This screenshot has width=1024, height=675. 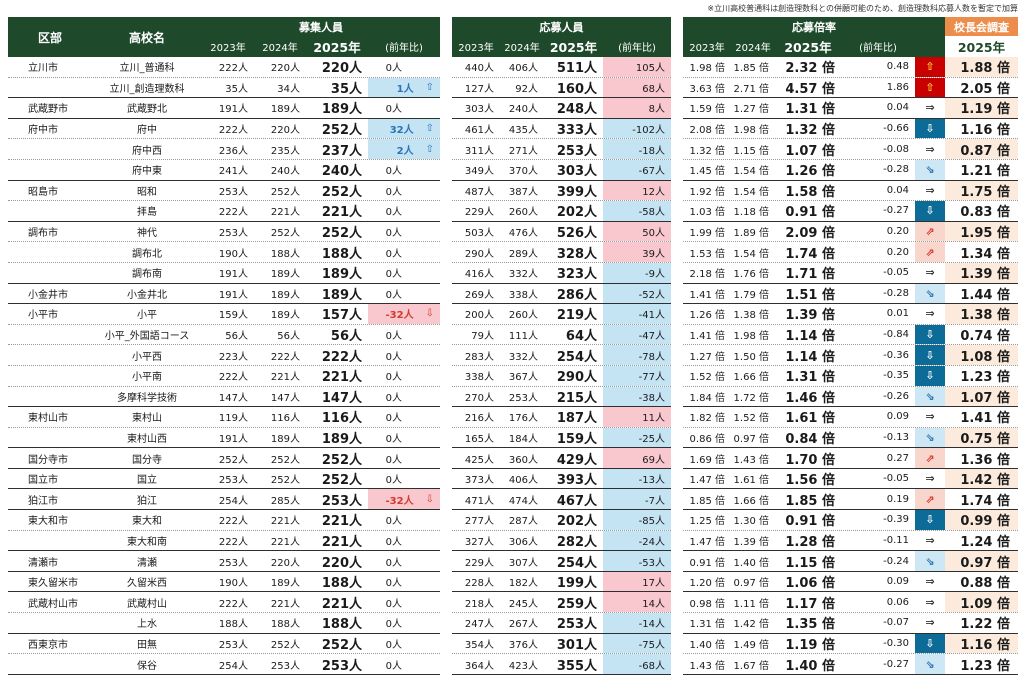 I want to click on recruit-row: 西東京市保谷254人253人253人0人, so click(x=224, y=664).